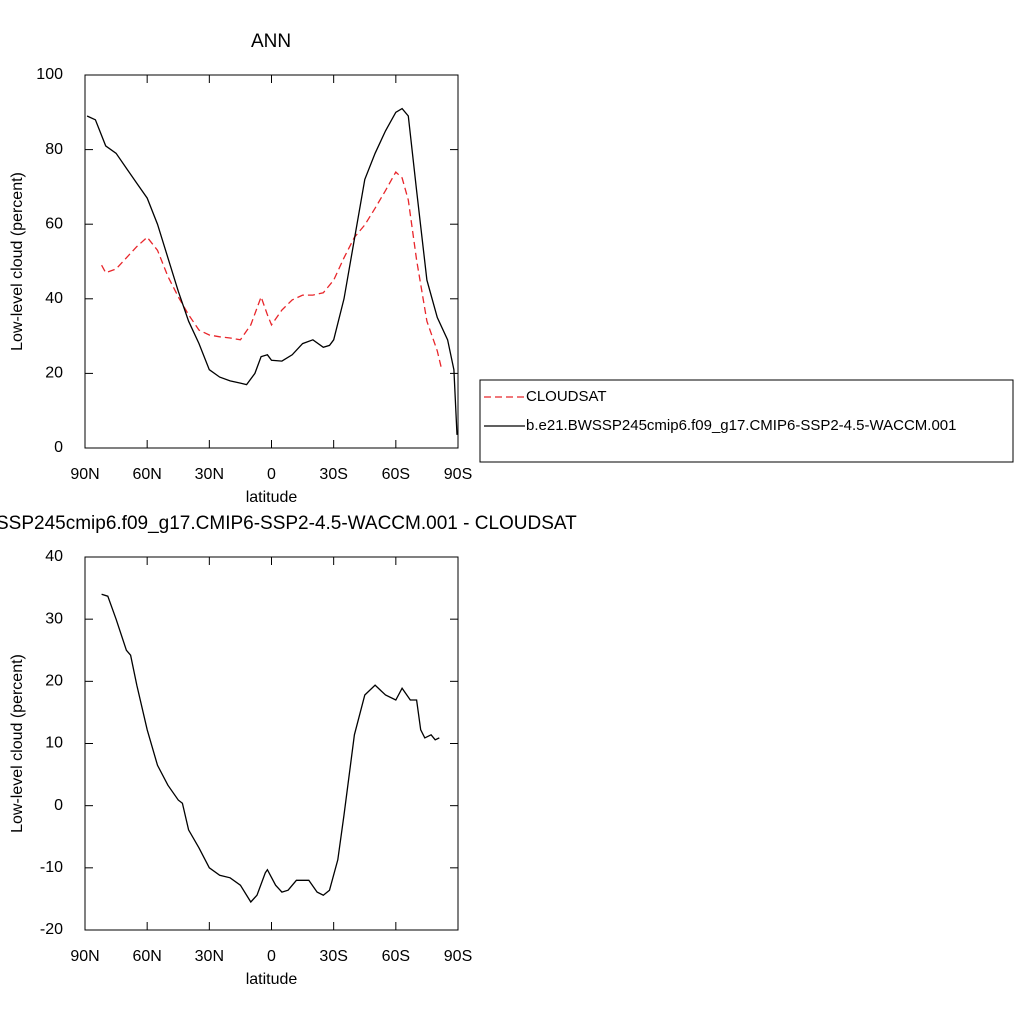 The image size is (1024, 1024). Describe the element at coordinates (54, 149) in the screenshot. I see `y-tick-label: 80` at that location.